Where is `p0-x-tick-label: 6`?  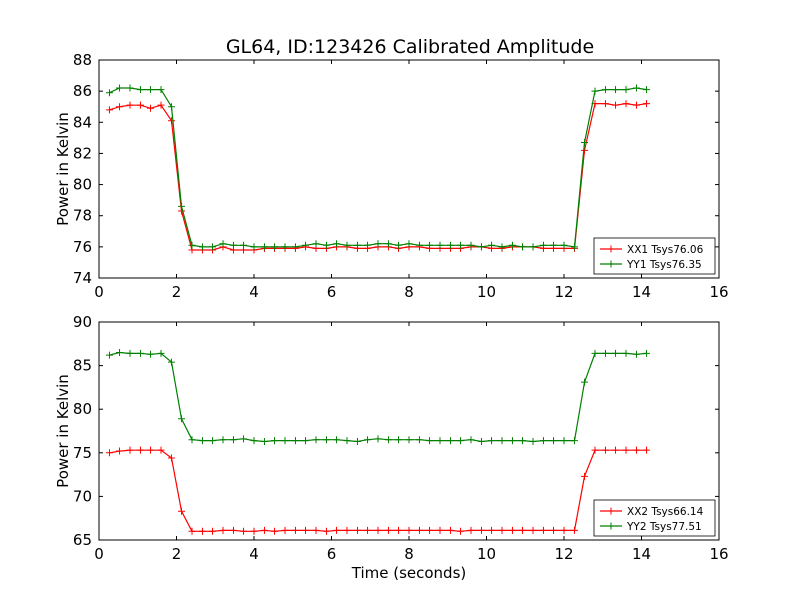 p0-x-tick-label: 6 is located at coordinates (332, 292).